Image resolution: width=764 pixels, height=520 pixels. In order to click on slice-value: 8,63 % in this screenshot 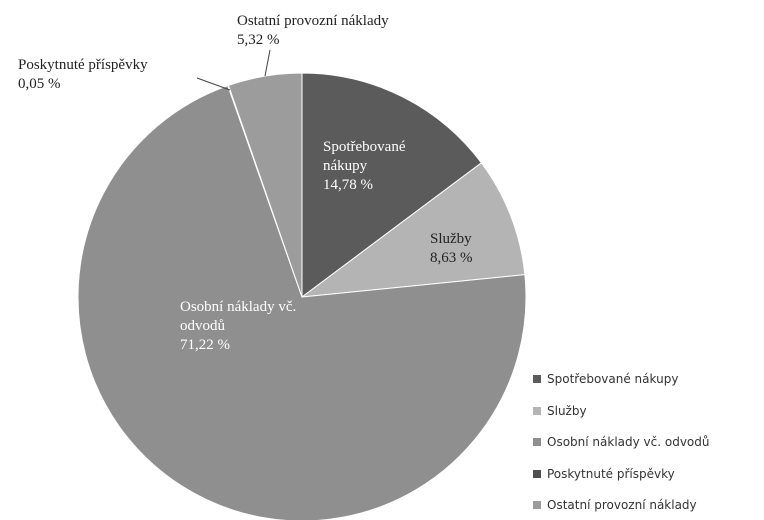, I will do `click(451, 258)`.